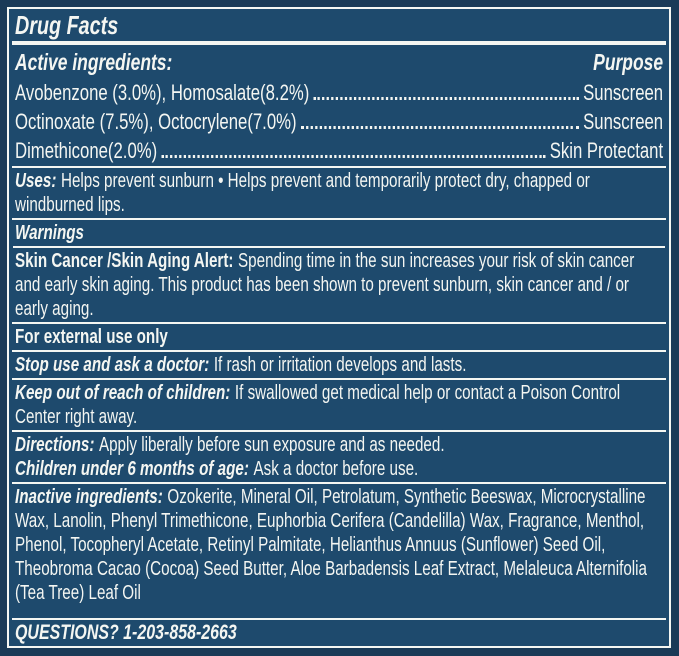 The height and width of the screenshot is (656, 679). Describe the element at coordinates (339, 233) in the screenshot. I see `warnings-heading-section: Warnings` at that location.